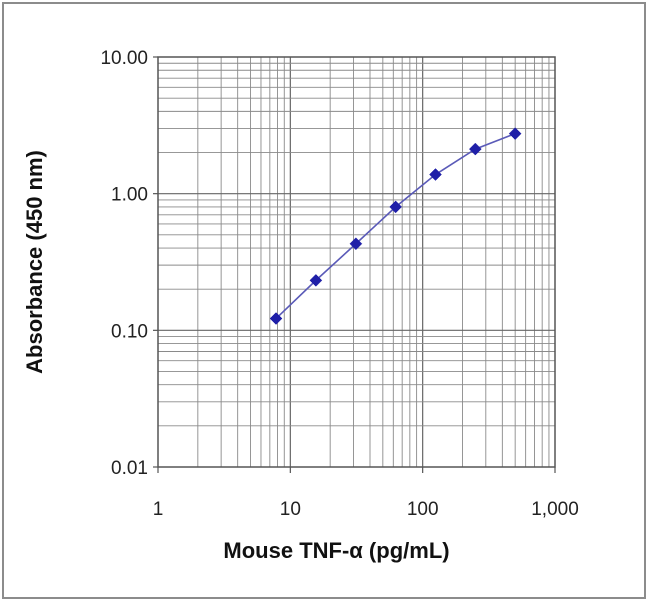  What do you see at coordinates (129, 331) in the screenshot?
I see `y-tick-label: 0.10` at bounding box center [129, 331].